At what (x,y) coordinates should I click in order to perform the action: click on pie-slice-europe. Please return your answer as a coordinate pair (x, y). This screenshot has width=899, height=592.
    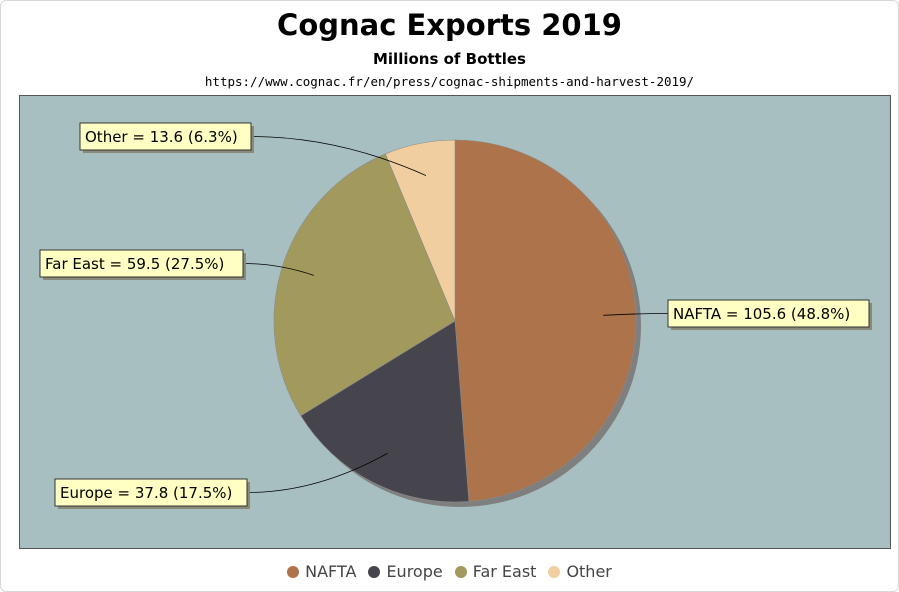
    Looking at the image, I should click on (385, 411).